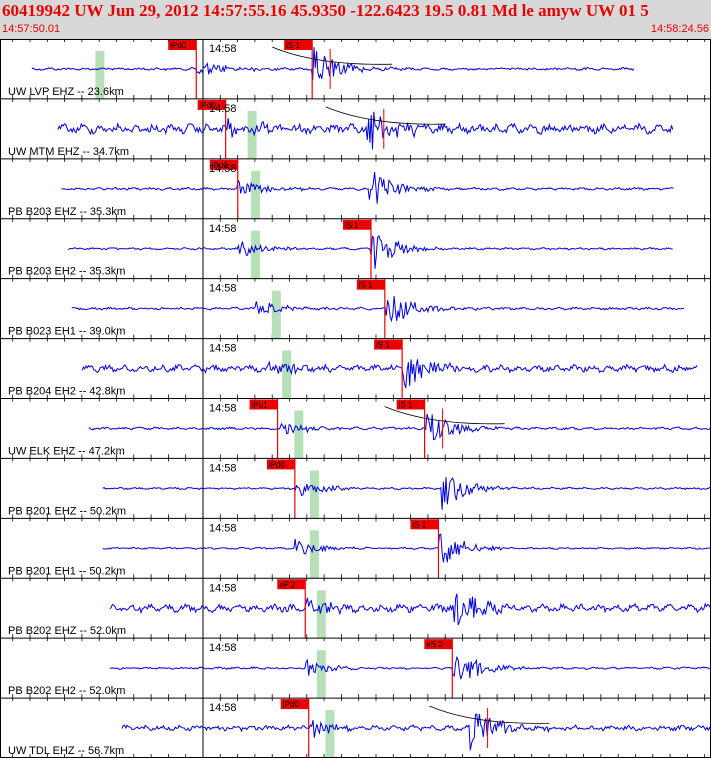 This screenshot has height=758, width=711. Describe the element at coordinates (260, 405) in the screenshot. I see `p-pick-label: iPu1` at that location.